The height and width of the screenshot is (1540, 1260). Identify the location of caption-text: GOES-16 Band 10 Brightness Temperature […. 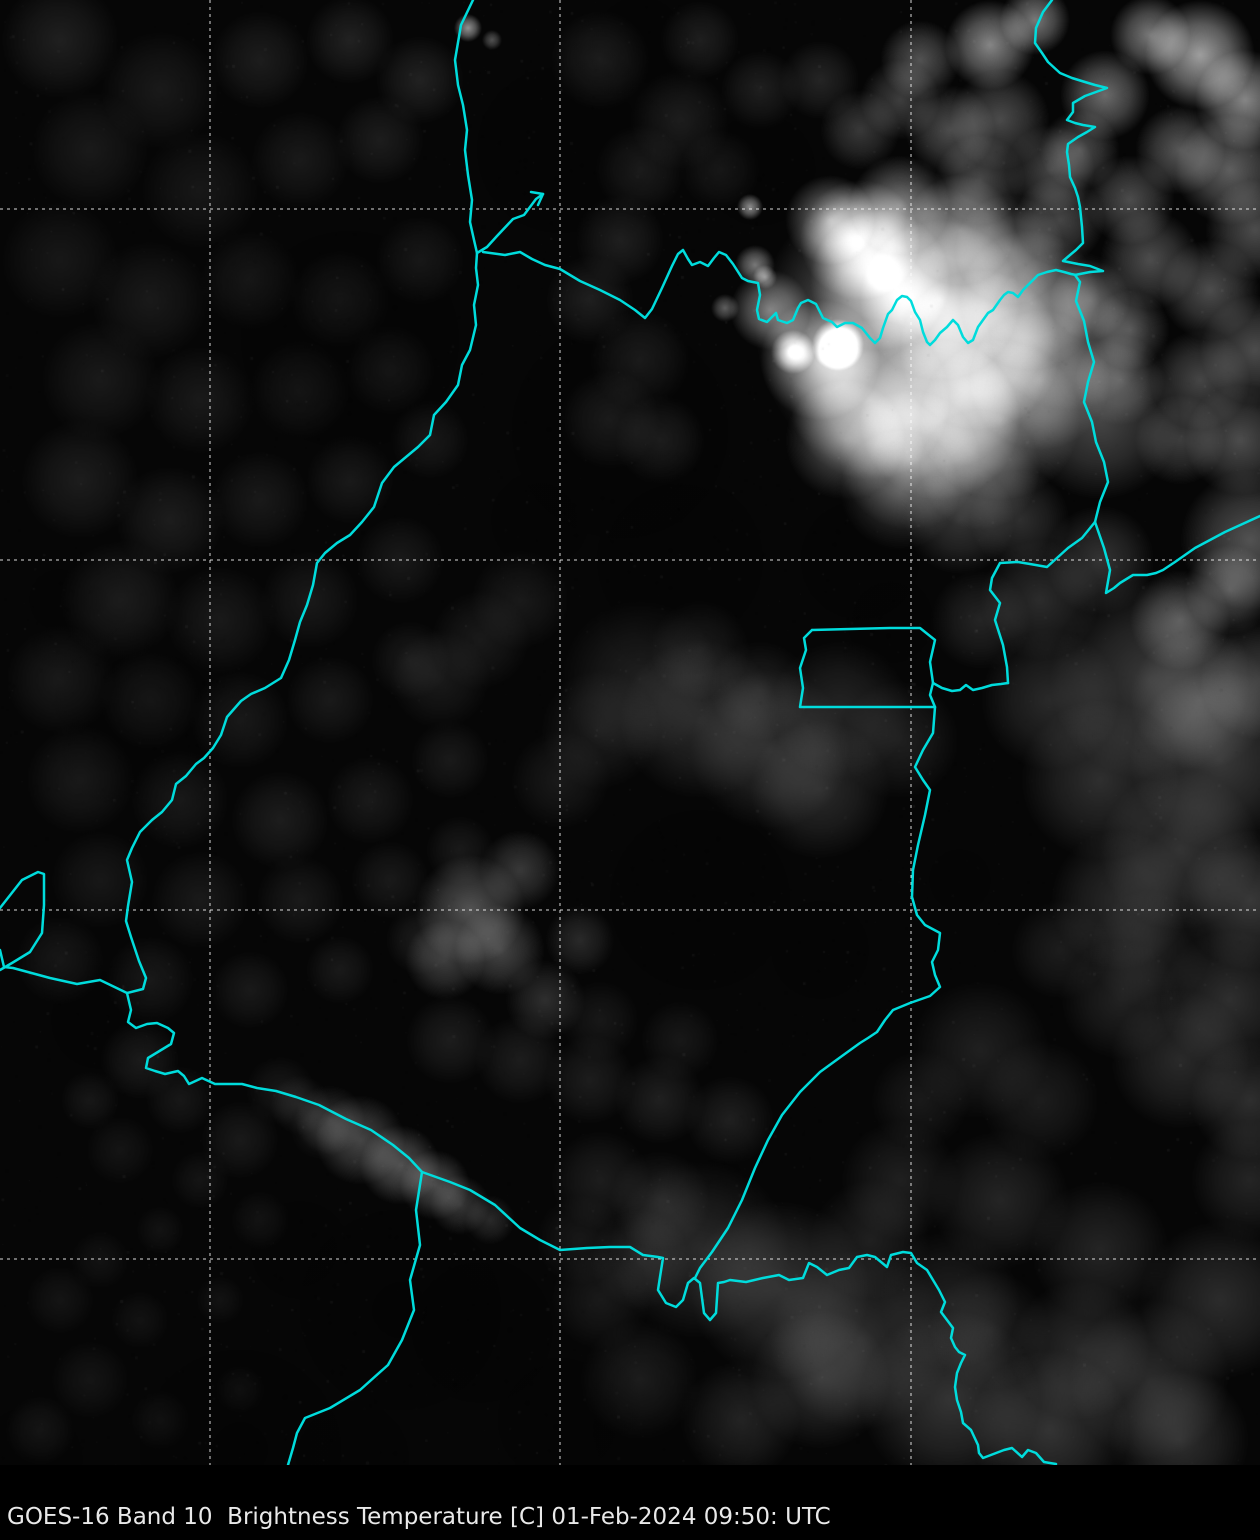
(419, 1517).